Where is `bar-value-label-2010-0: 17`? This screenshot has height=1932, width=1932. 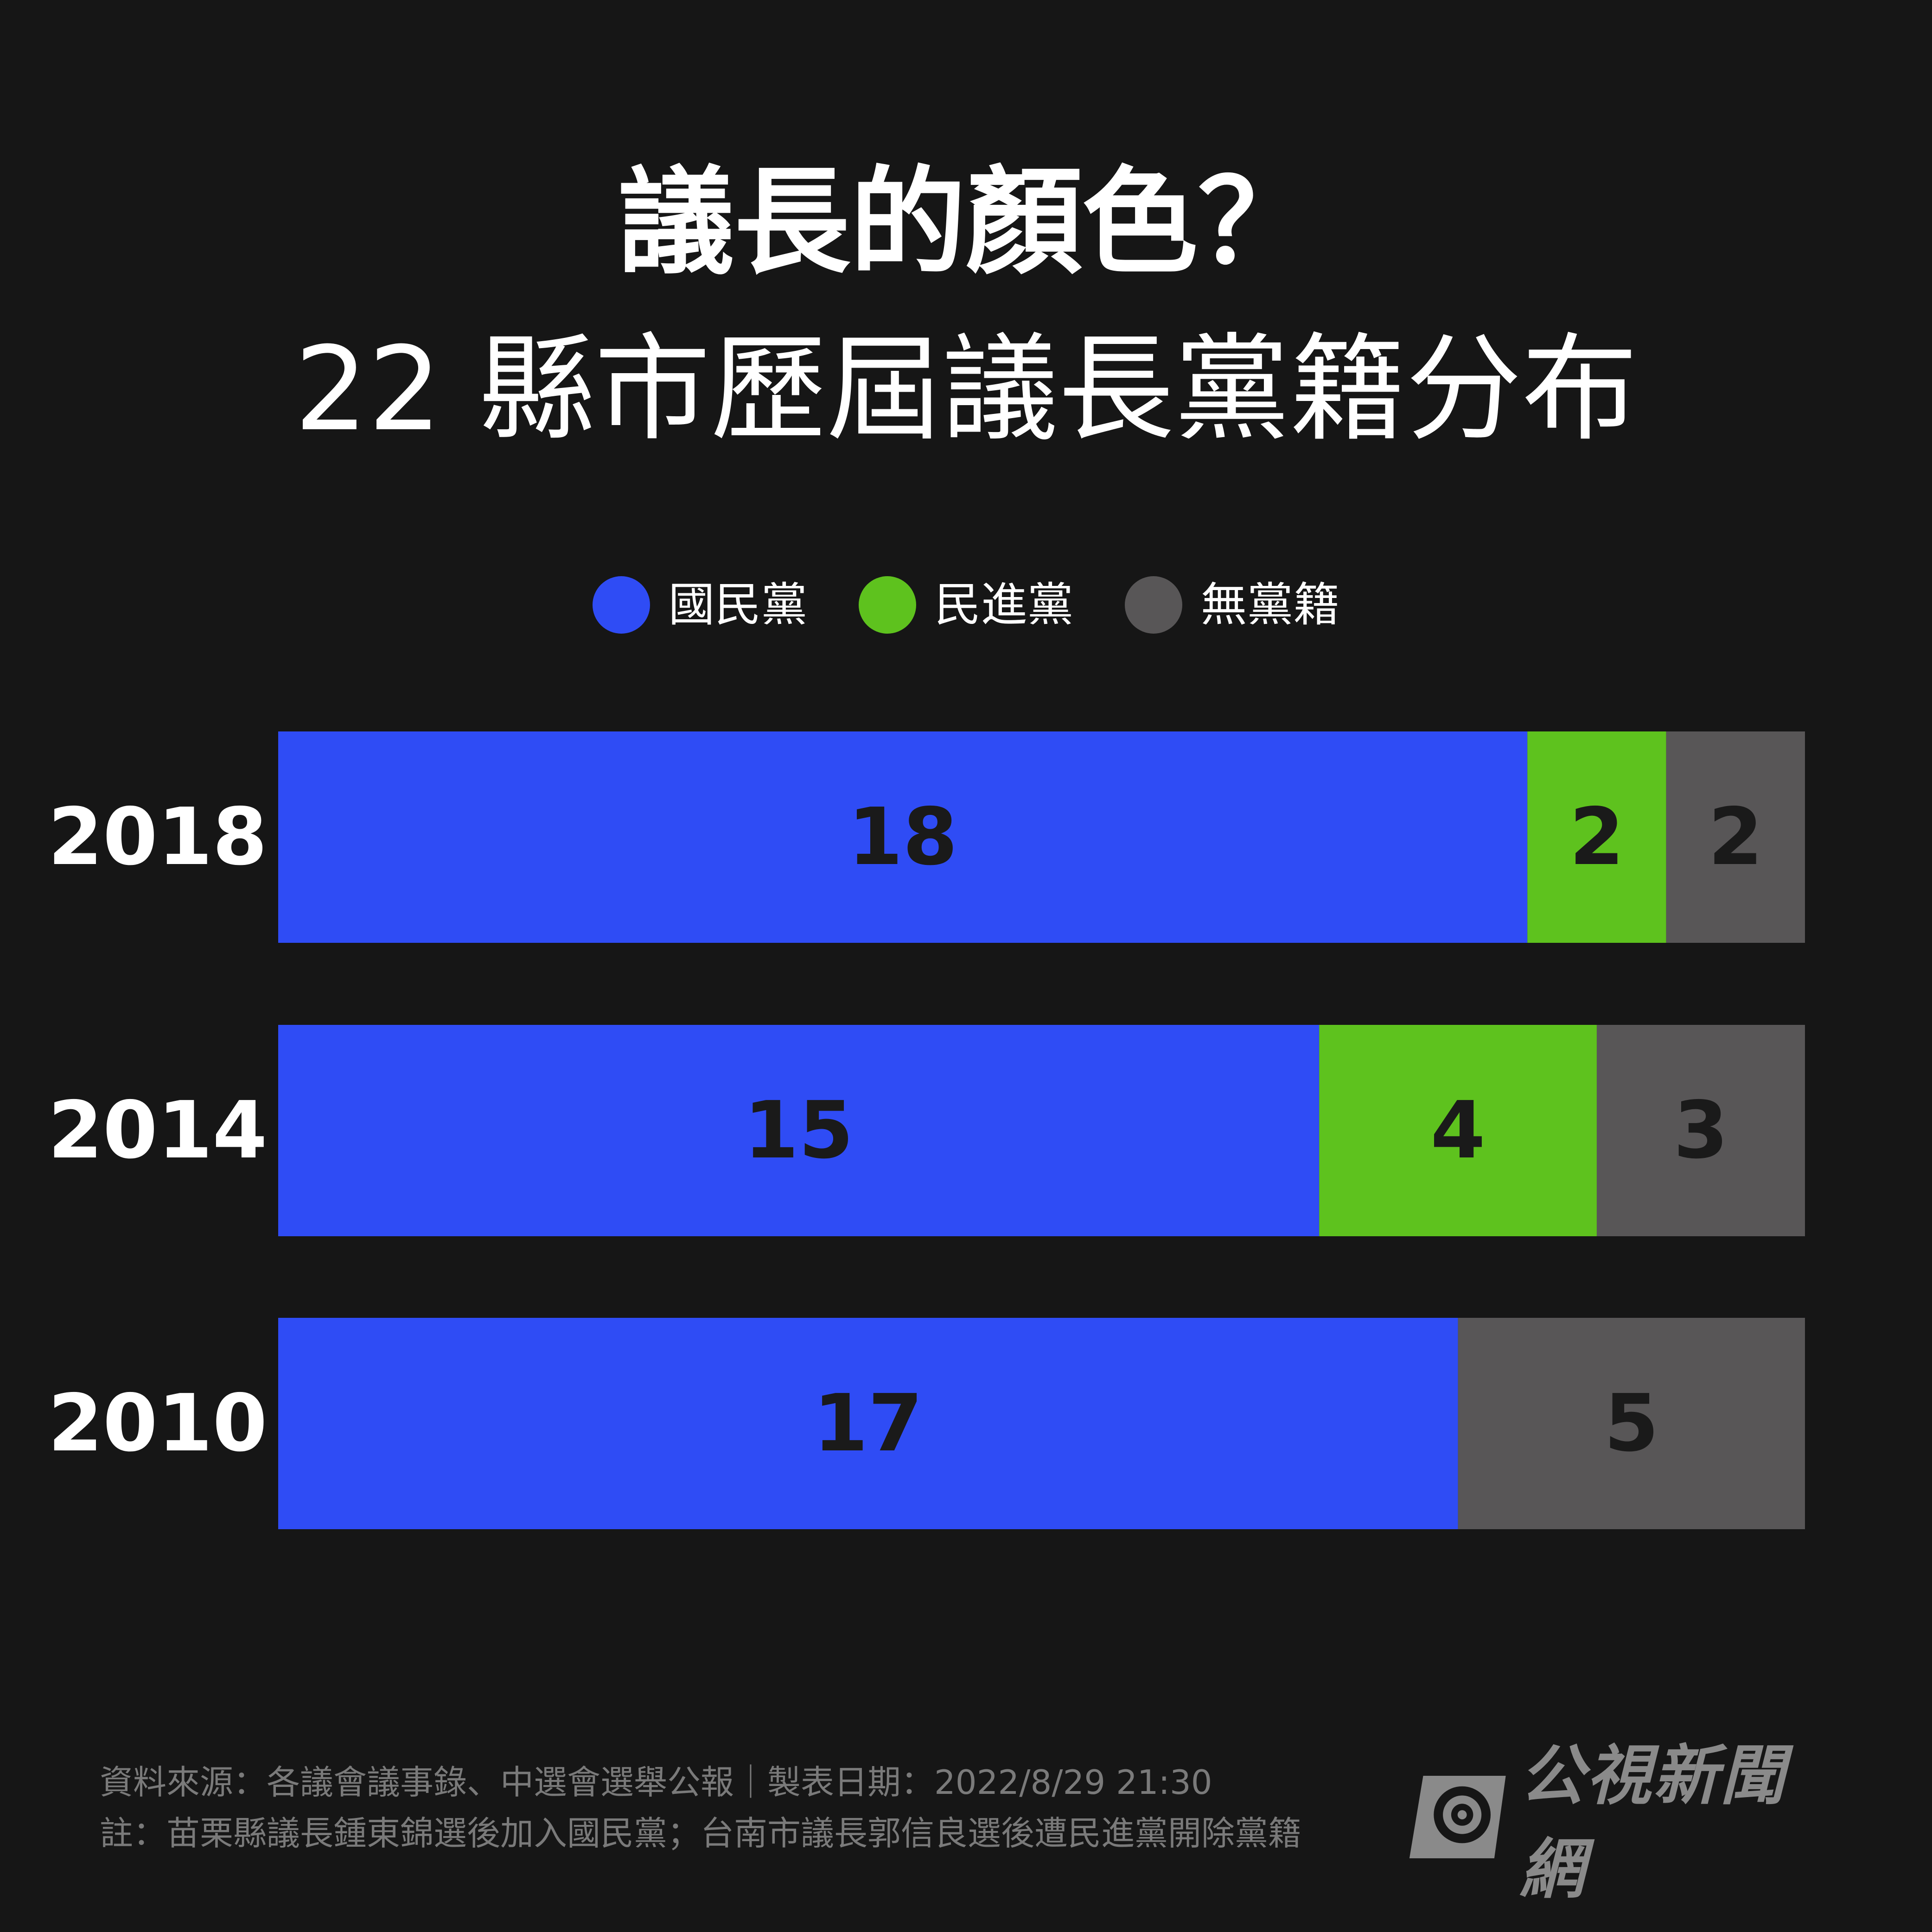
bar-value-label-2010-0: 17 is located at coordinates (868, 1423).